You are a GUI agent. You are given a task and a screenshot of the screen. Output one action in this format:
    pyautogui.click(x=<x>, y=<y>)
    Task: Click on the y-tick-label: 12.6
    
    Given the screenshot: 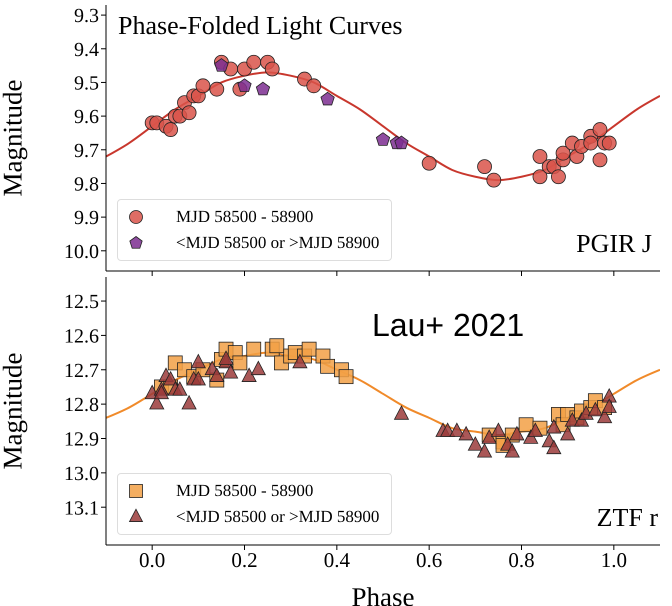 What is the action you would take?
    pyautogui.click(x=81, y=337)
    